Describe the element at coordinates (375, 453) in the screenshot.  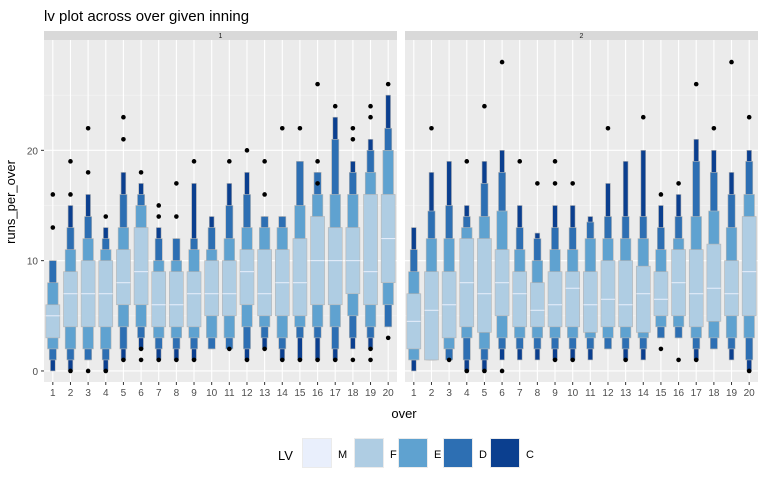
I see `legend-entry-F: F` at that location.